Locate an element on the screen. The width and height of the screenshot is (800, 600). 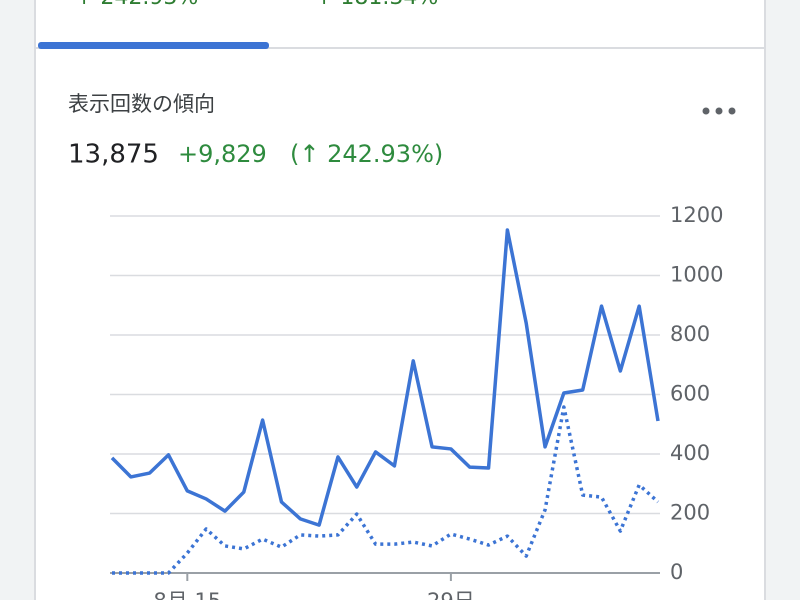
y-tick-label: 1000 is located at coordinates (696, 275).